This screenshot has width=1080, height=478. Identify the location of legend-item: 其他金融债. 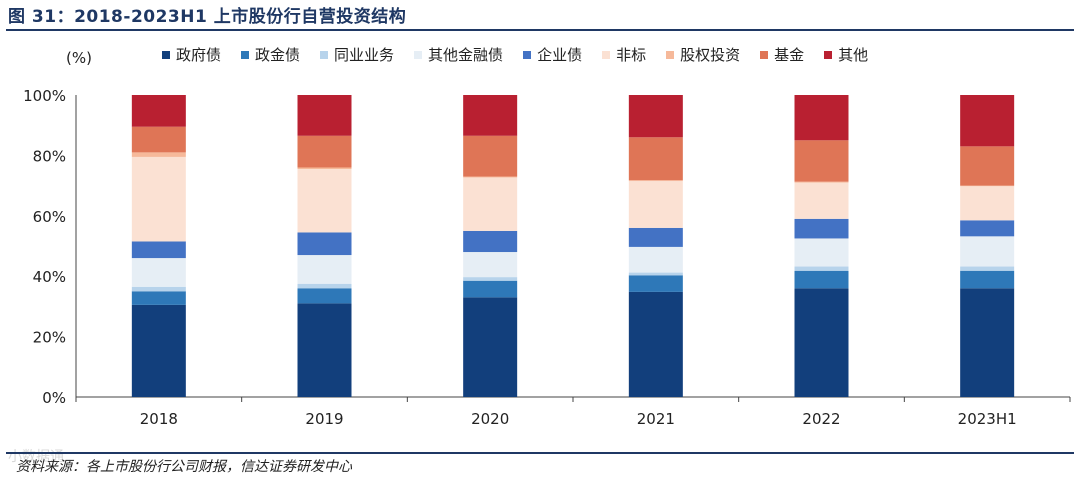
(458, 54).